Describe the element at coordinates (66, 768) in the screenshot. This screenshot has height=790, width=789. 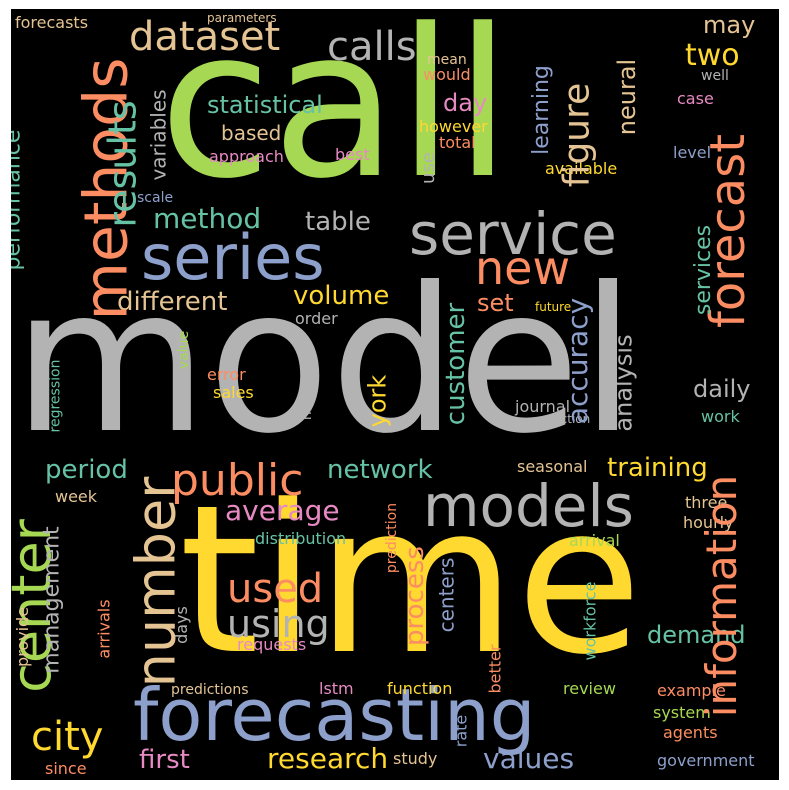
I see `word-since: since` at that location.